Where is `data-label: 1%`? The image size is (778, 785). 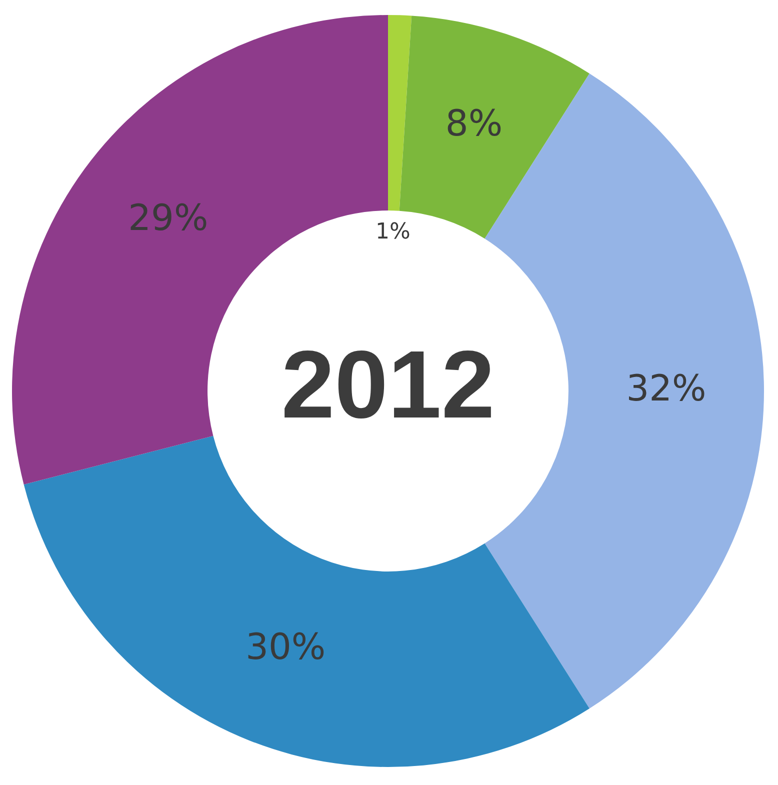
data-label: 1% is located at coordinates (393, 231).